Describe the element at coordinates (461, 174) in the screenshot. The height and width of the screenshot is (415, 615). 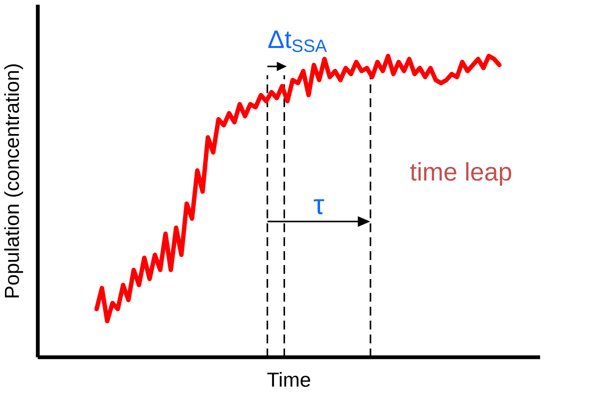
I see `annotation: time leap` at that location.